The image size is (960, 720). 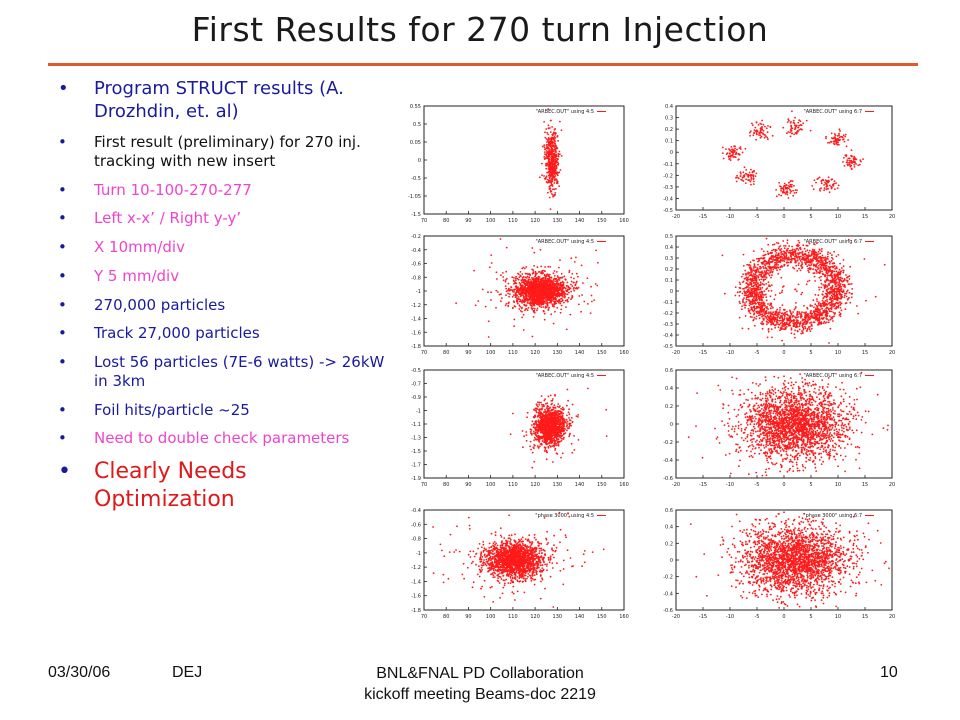 What do you see at coordinates (676, 217) in the screenshot?
I see `x-tick-label: -20` at bounding box center [676, 217].